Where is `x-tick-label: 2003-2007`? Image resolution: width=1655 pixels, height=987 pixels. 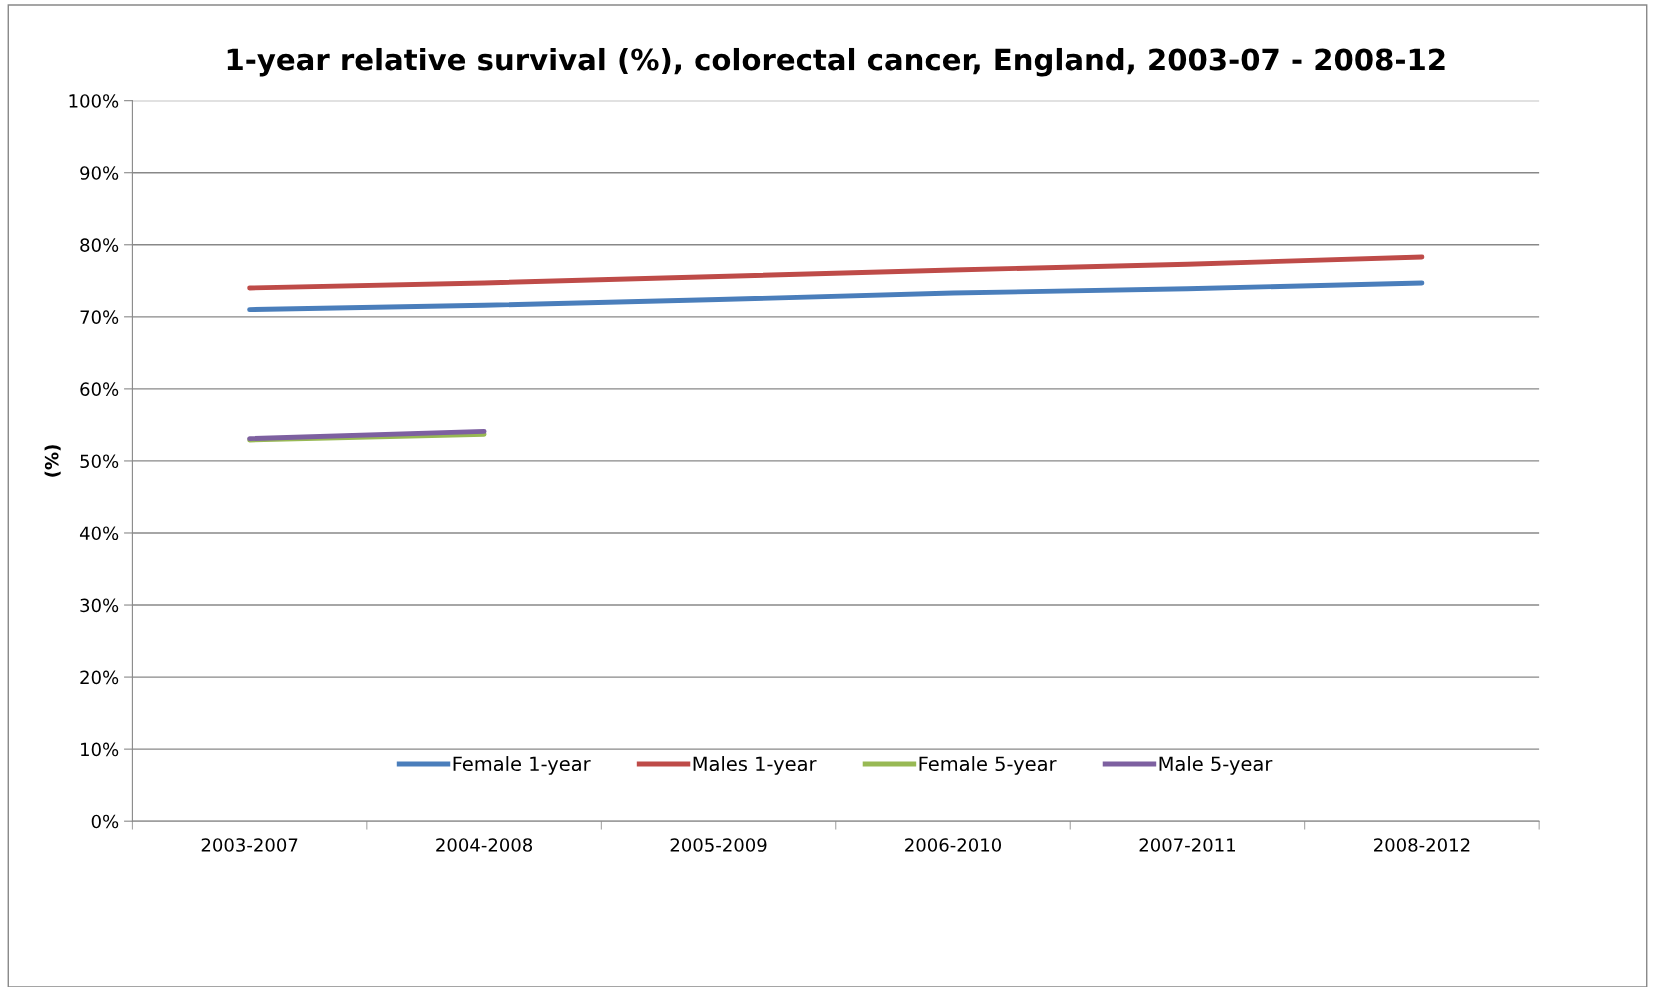
x-tick-label: 2003-2007 is located at coordinates (249, 845).